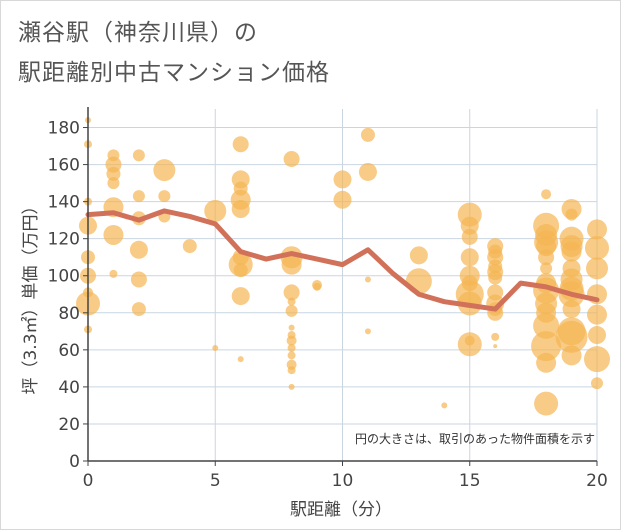  What do you see at coordinates (475, 438) in the screenshot?
I see `size-annotation: 円の大きさは、取引のあった物件面積を示す` at bounding box center [475, 438].